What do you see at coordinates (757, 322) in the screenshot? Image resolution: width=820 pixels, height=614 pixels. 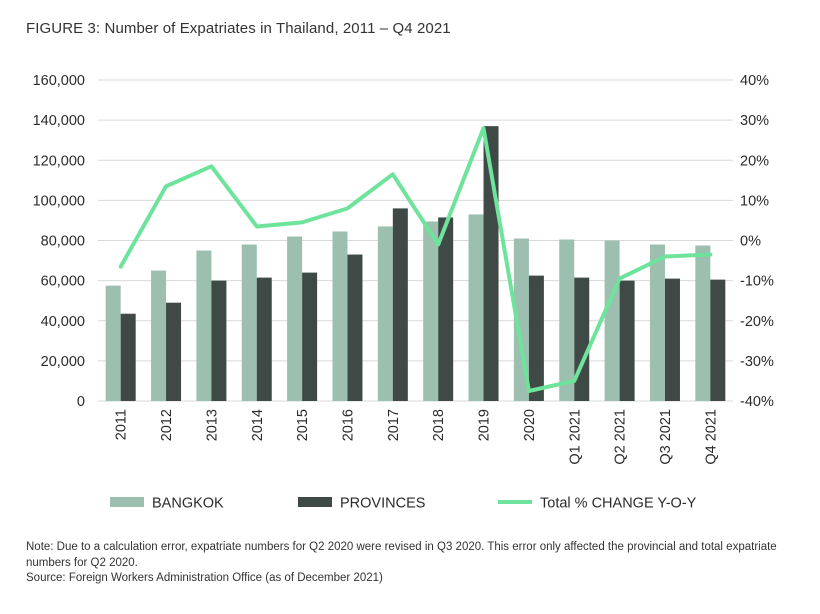 I see `right-tick-label: -20%` at bounding box center [757, 322].